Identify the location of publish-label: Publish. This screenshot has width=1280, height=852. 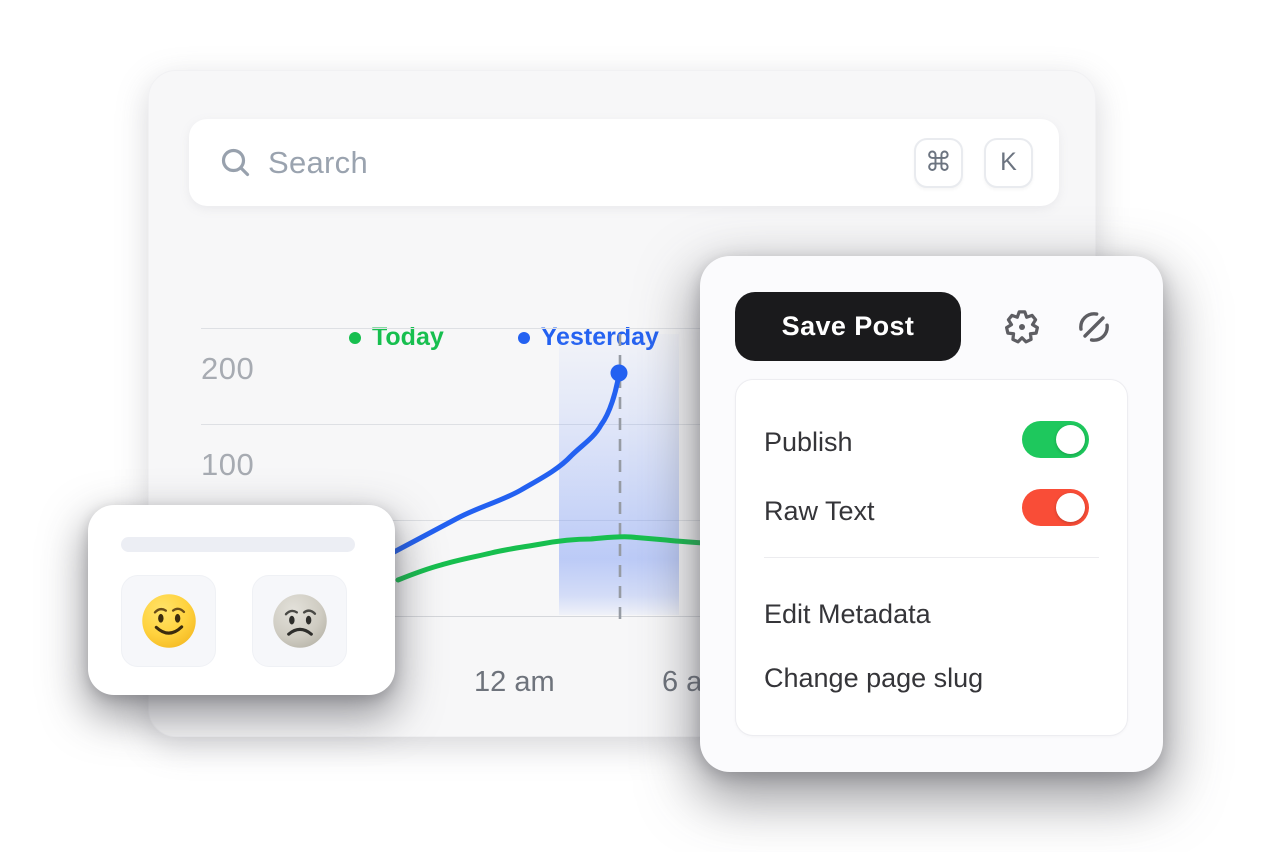
(808, 442).